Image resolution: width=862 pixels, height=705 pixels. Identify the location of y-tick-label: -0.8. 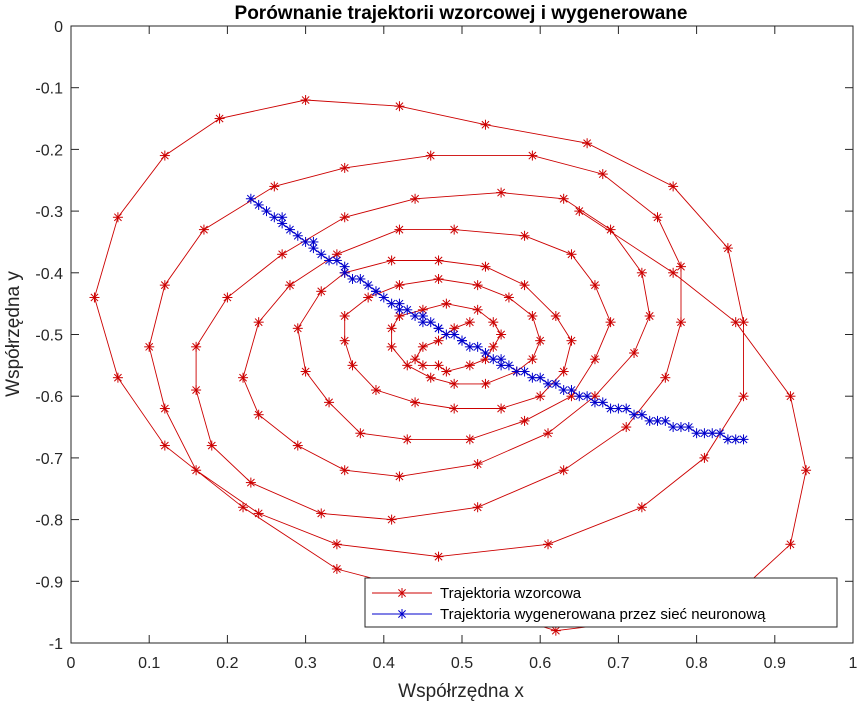
(49, 521).